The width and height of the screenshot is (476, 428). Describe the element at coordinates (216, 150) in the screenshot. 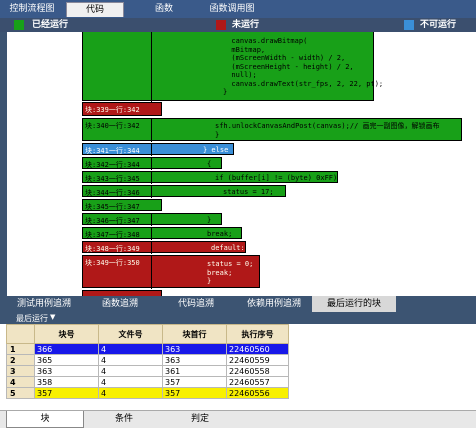

I see `code-text: } else` at that location.